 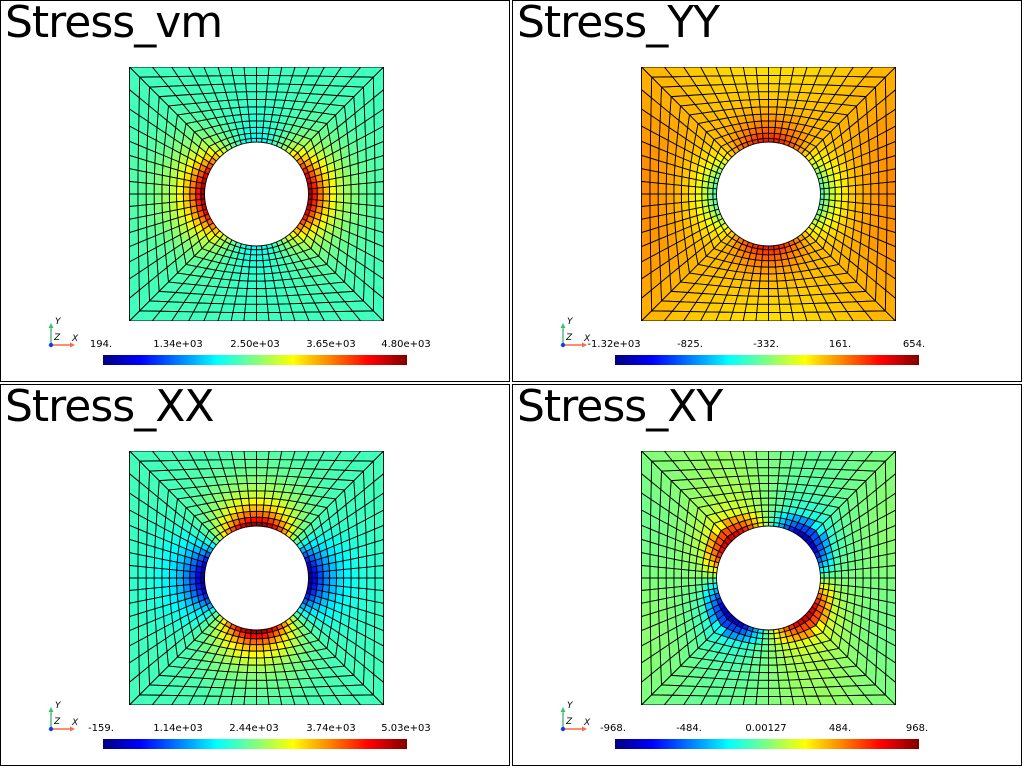 I want to click on y-axis-arrowhead, so click(x=51, y=325).